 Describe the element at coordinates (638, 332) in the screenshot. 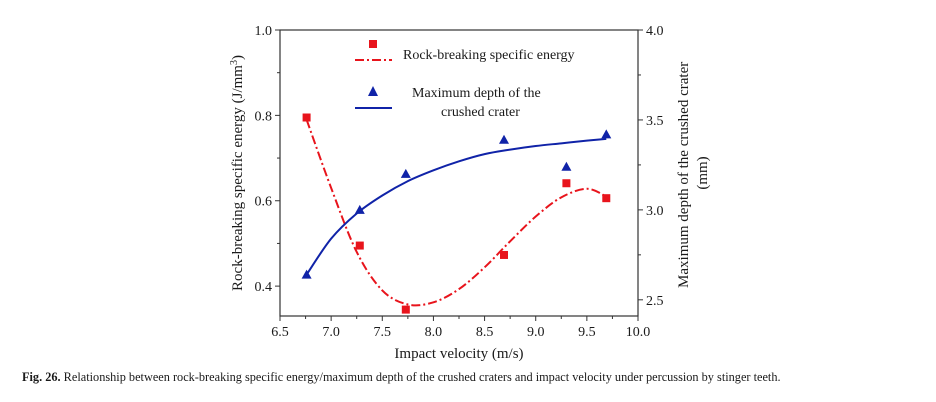

I see `x-tick-label-7: 10.0` at that location.